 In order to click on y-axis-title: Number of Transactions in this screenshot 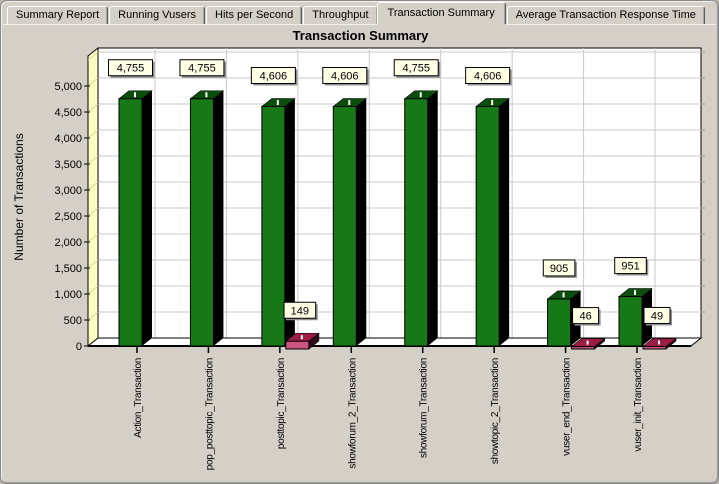, I will do `click(19, 196)`.